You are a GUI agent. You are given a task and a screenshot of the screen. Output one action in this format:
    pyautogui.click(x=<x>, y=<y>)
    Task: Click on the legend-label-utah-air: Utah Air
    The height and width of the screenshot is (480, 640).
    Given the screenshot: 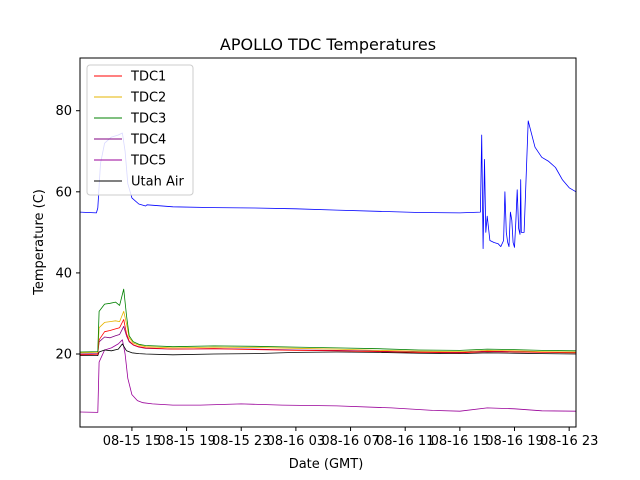 What is the action you would take?
    pyautogui.click(x=157, y=182)
    